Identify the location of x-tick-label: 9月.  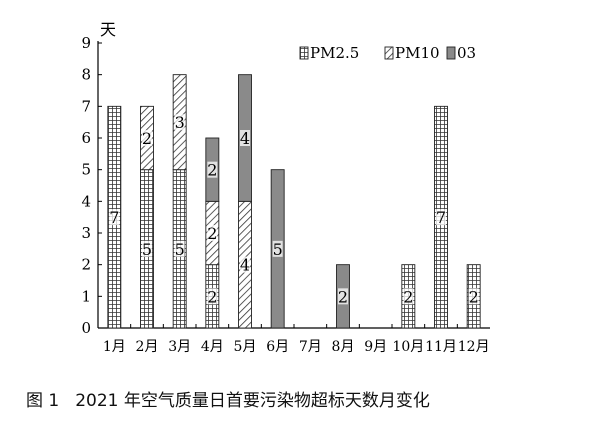
(375, 347).